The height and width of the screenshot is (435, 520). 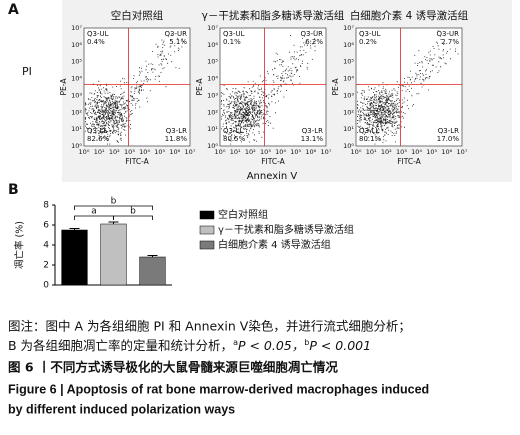 What do you see at coordinates (272, 176) in the screenshot?
I see `x-axis-label: Annexin V` at bounding box center [272, 176].